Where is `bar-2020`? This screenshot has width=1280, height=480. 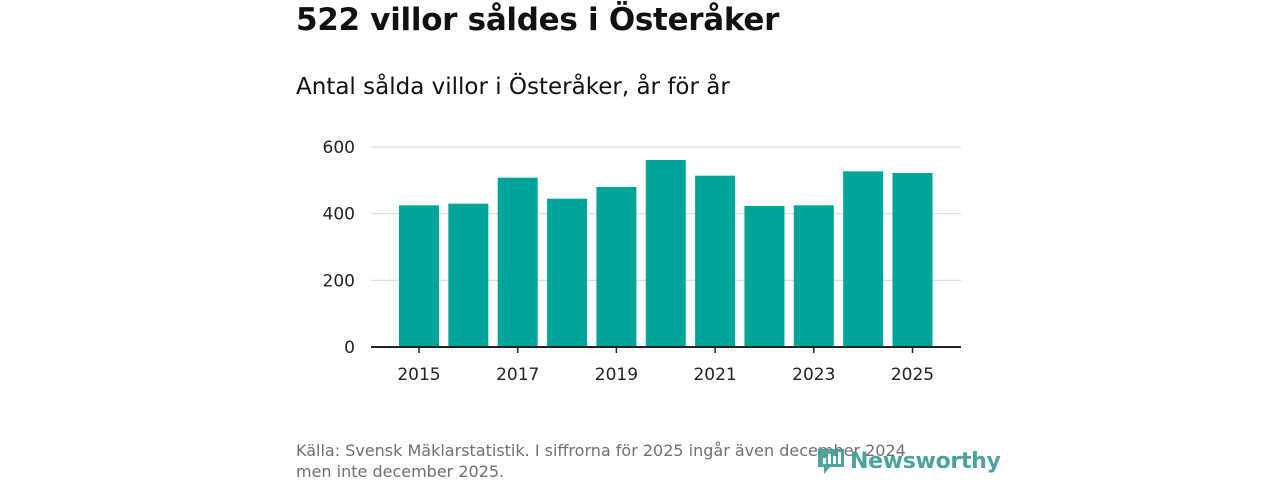 bar-2020 is located at coordinates (665, 253).